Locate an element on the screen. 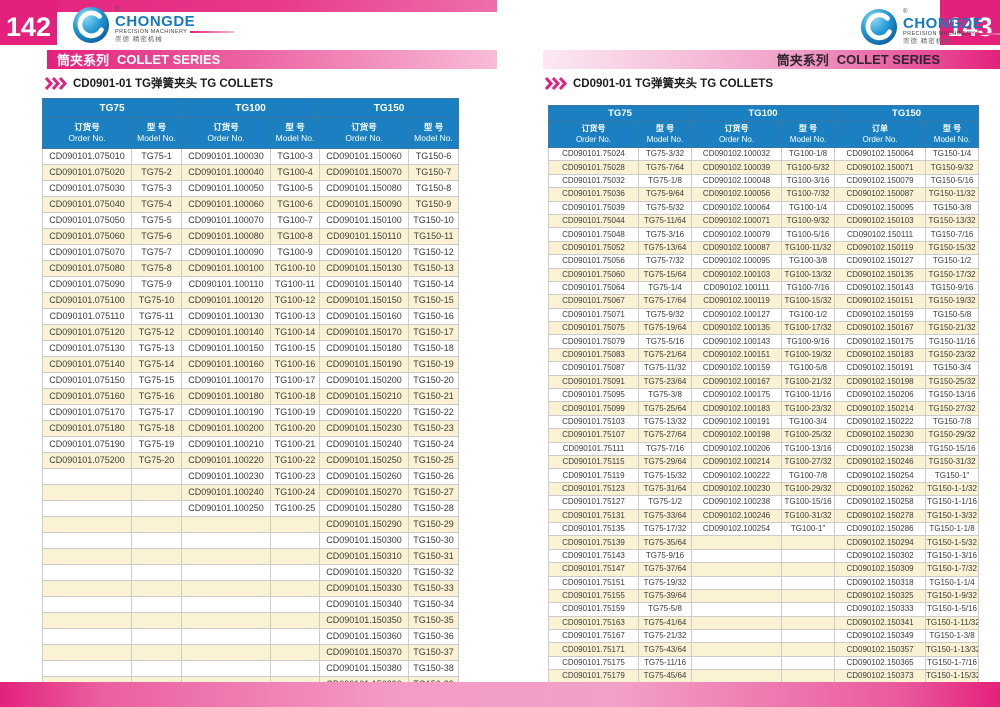  order-no-cell: CD090101.75071 is located at coordinates (593, 315).